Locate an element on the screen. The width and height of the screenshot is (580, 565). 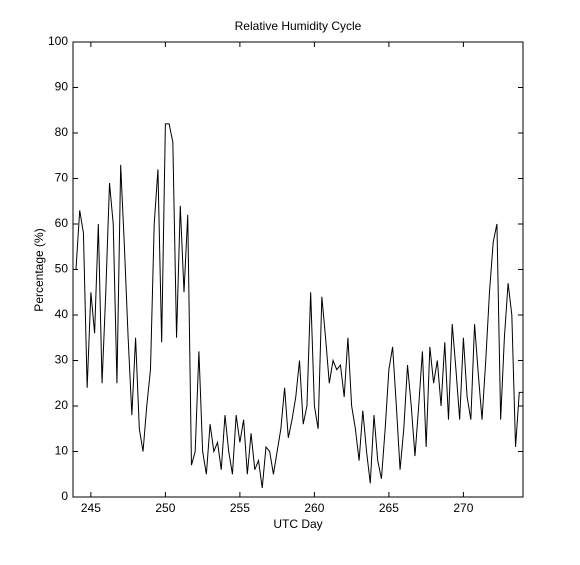
y-tick-label: 30 is located at coordinates (62, 360).